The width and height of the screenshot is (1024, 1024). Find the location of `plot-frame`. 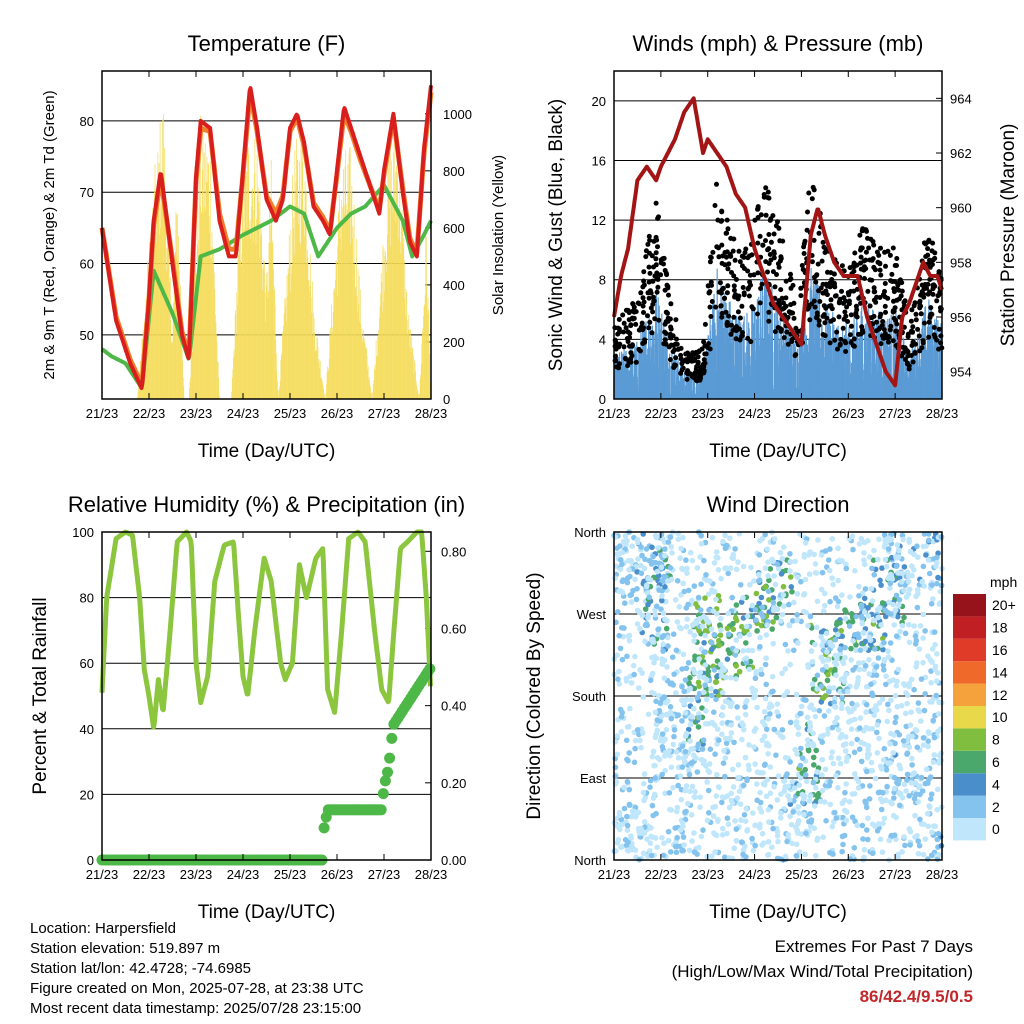

plot-frame is located at coordinates (778, 235).